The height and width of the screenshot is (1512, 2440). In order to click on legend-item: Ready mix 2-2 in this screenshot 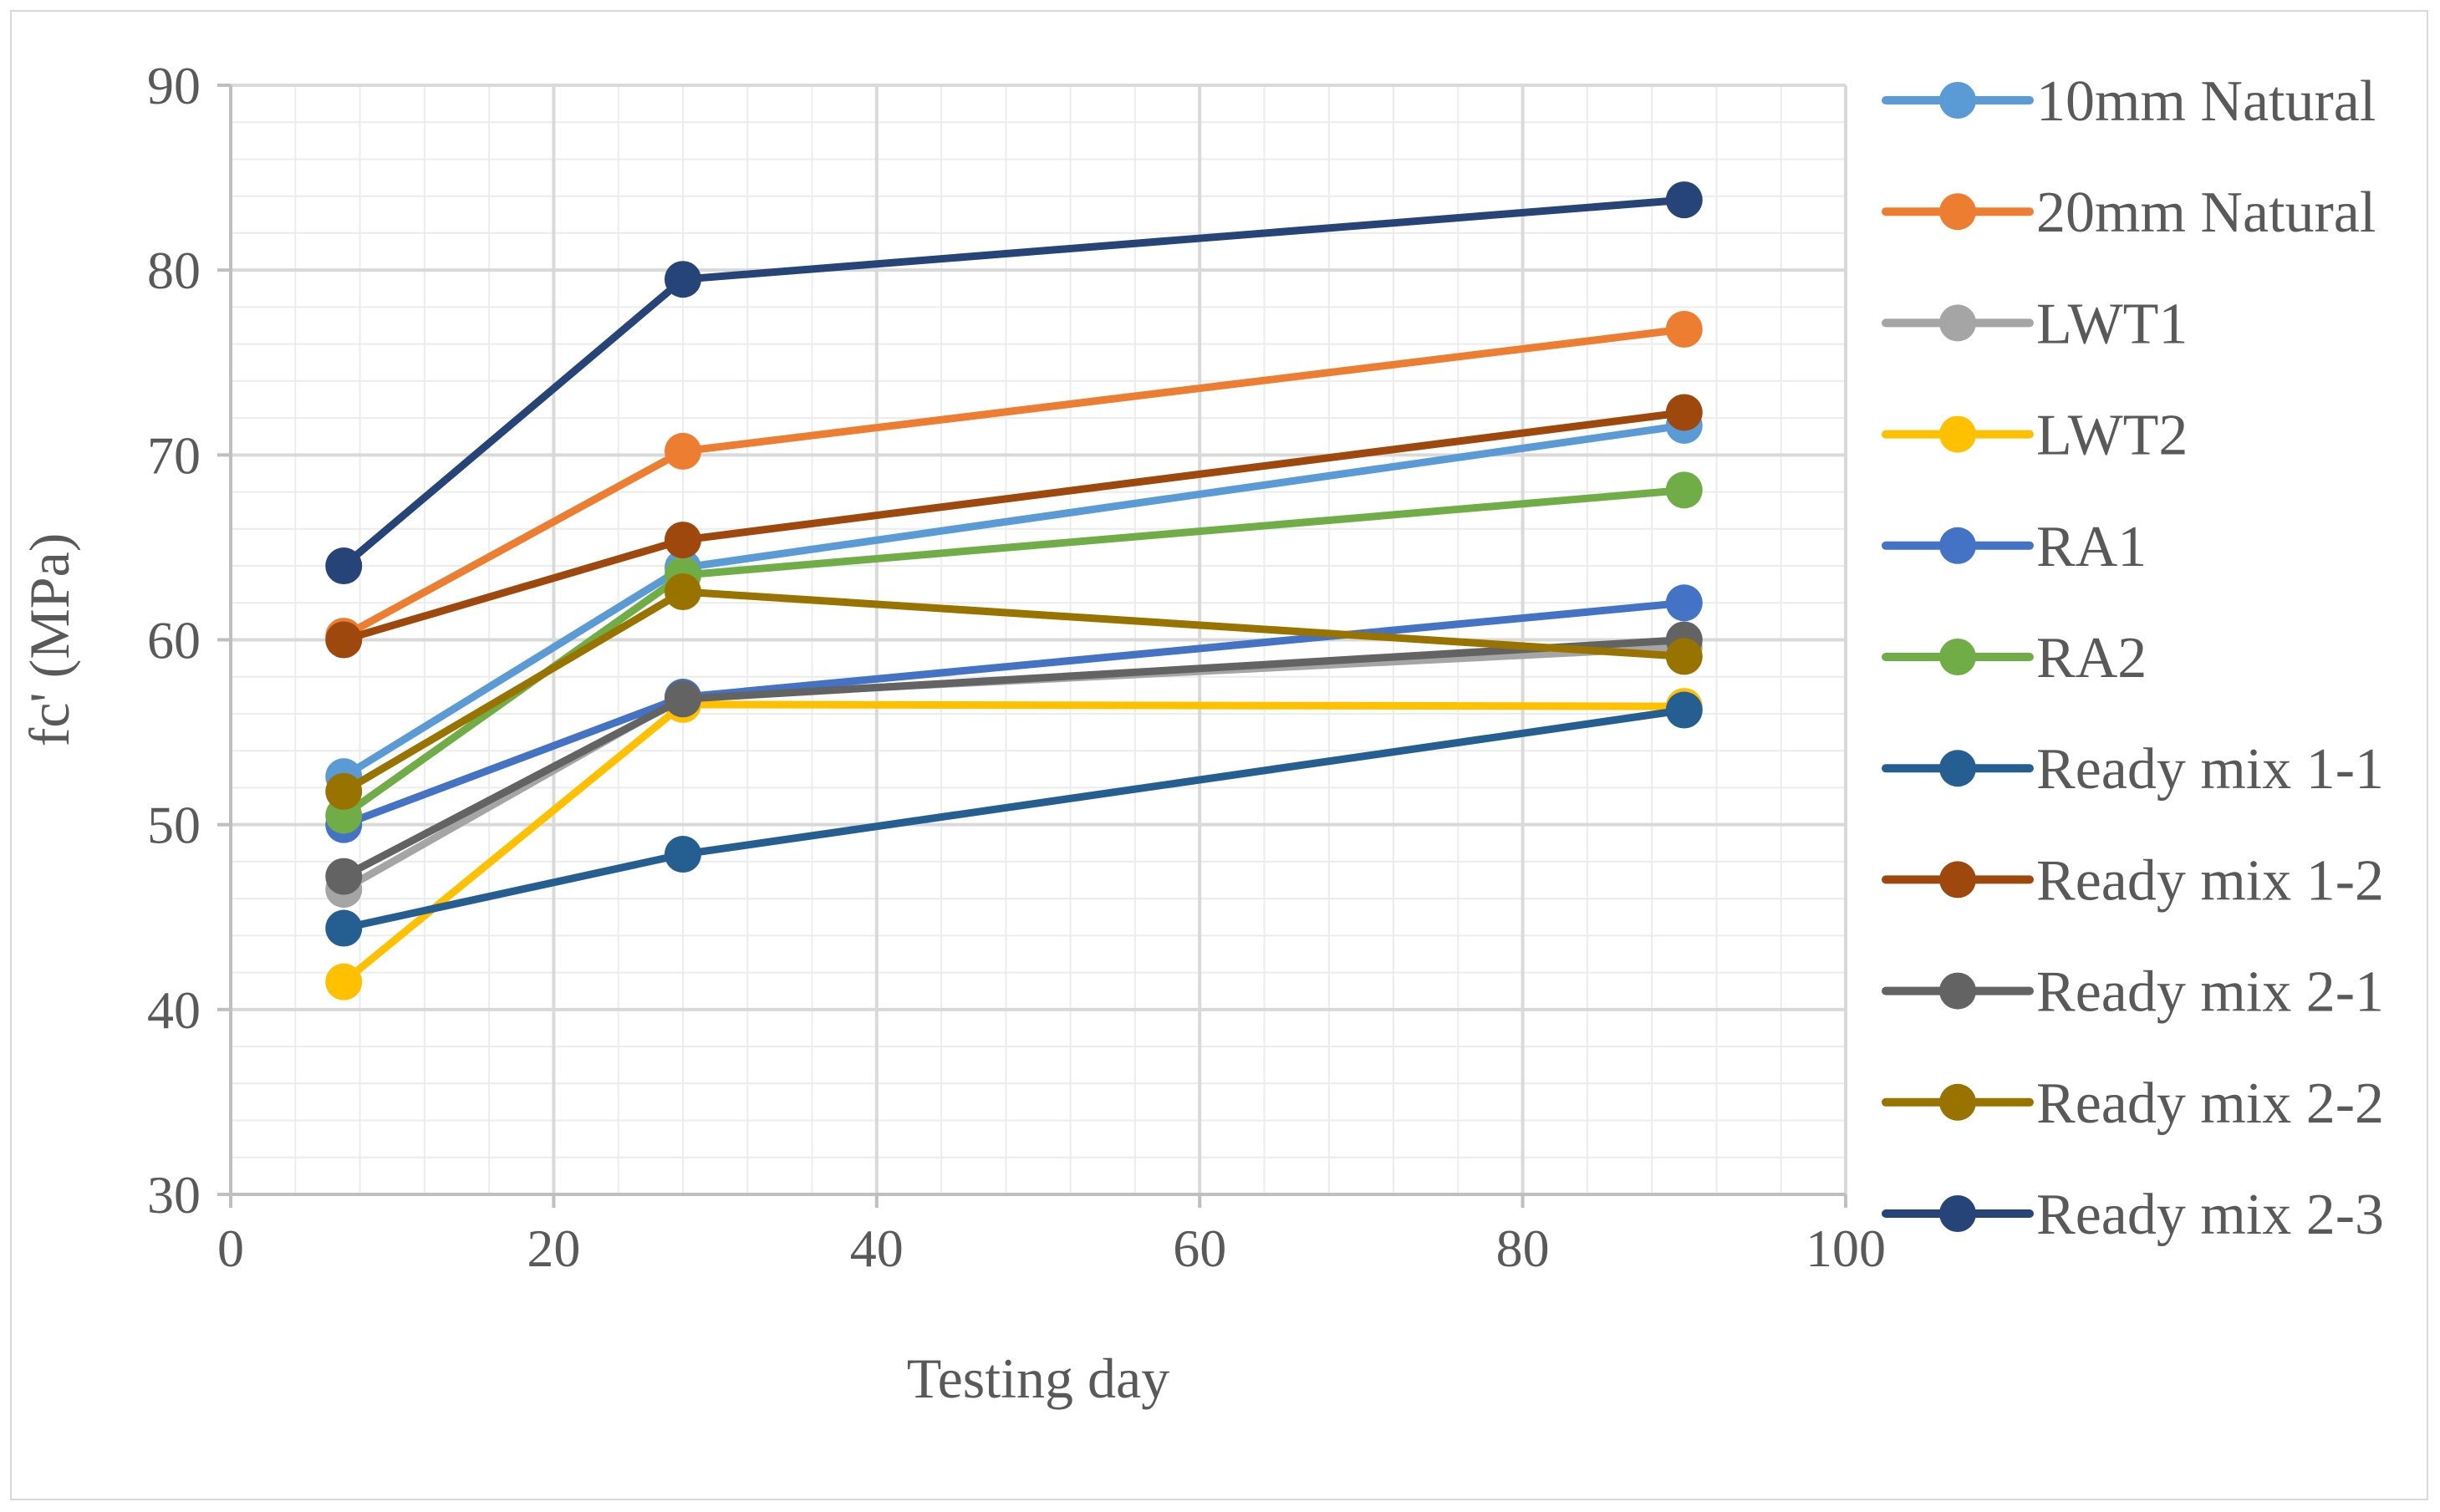, I will do `click(2133, 1104)`.